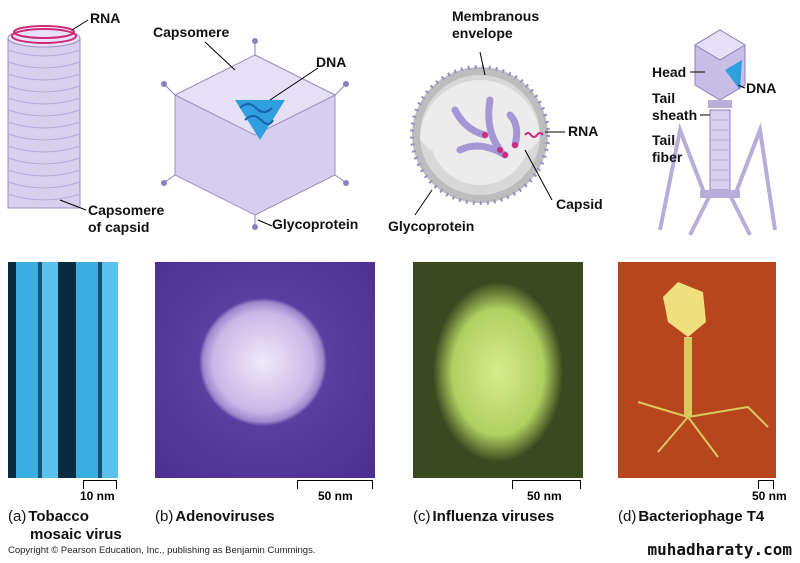 The height and width of the screenshot is (563, 800). What do you see at coordinates (583, 131) in the screenshot?
I see `flu-rna-label: RNA` at bounding box center [583, 131].